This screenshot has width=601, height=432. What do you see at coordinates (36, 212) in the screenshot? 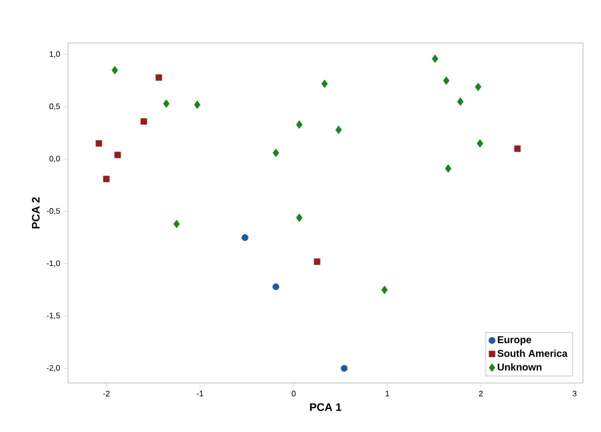
I see `y-axis-title: PCA 2` at bounding box center [36, 212].